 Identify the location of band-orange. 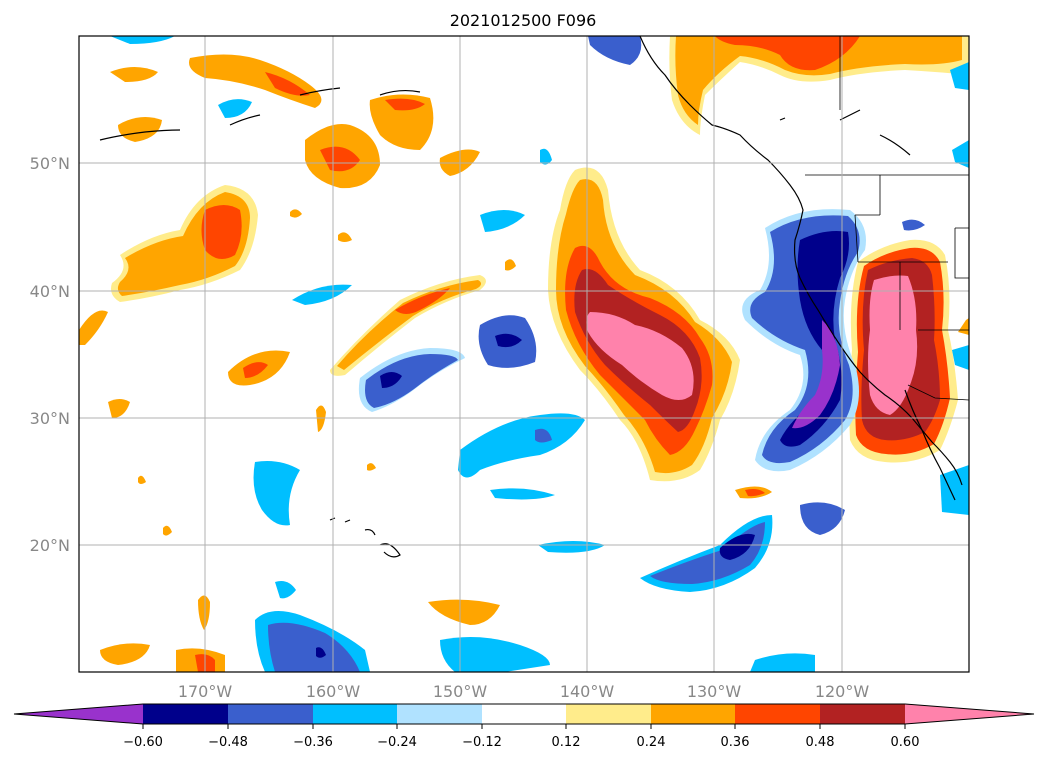
(409, 325).